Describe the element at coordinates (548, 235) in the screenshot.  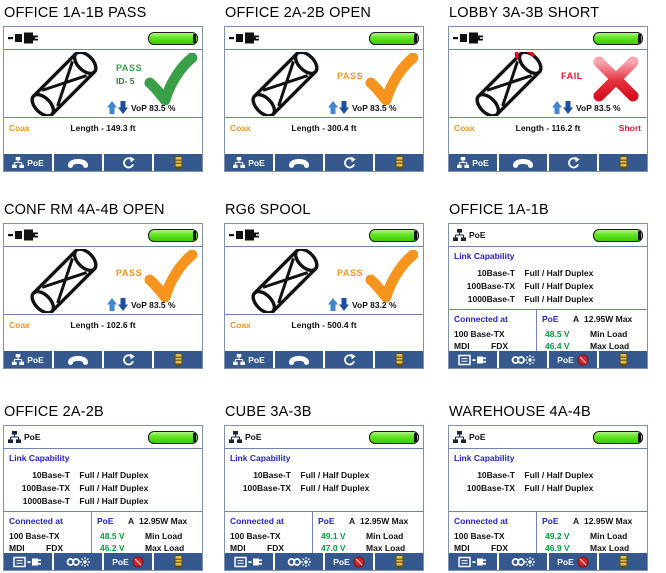
I see `screen-header: PoE` at that location.